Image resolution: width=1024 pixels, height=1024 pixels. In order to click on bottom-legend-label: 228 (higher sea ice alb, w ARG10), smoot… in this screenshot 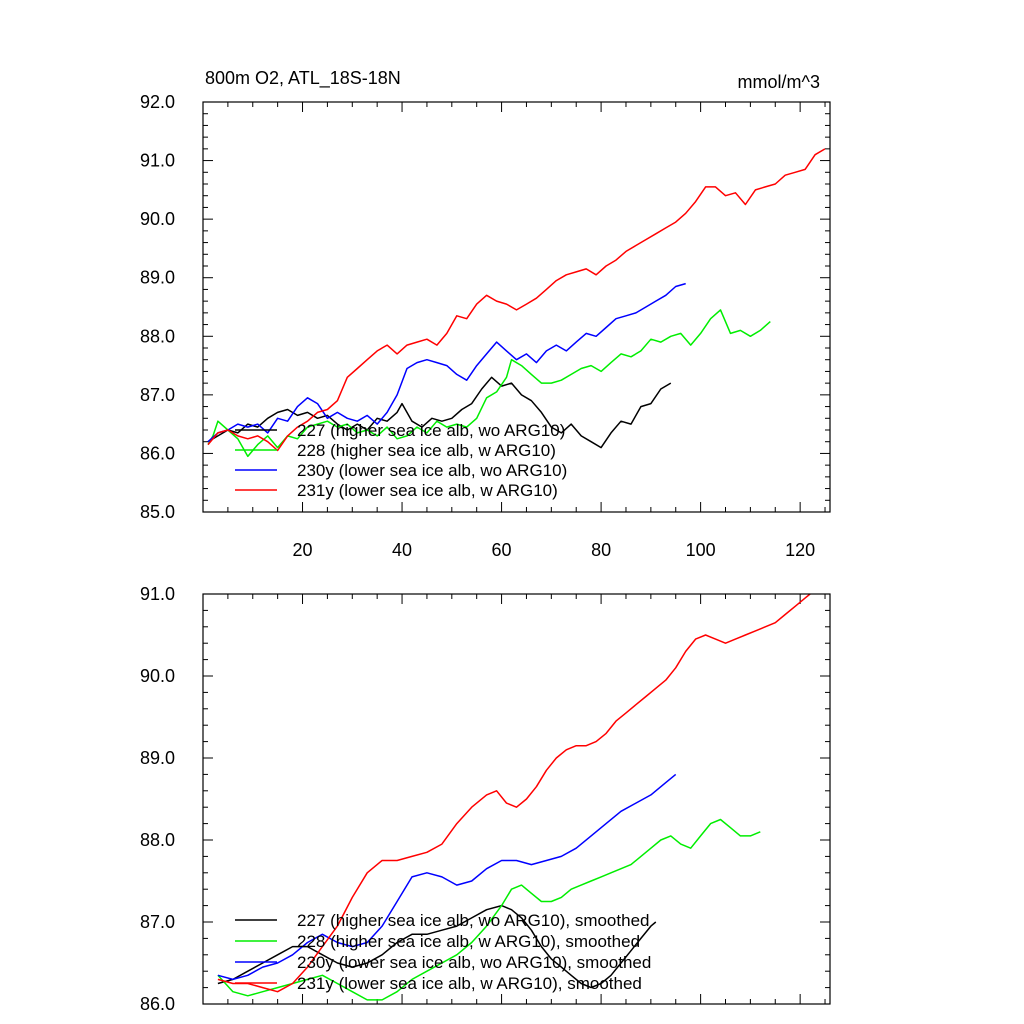, I will do `click(468, 941)`.